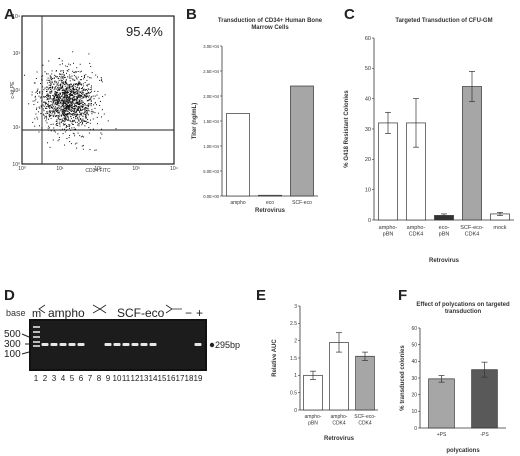  What do you see at coordinates (302, 203) in the screenshot?
I see `x-category-label: SCF-eco` at bounding box center [302, 203].